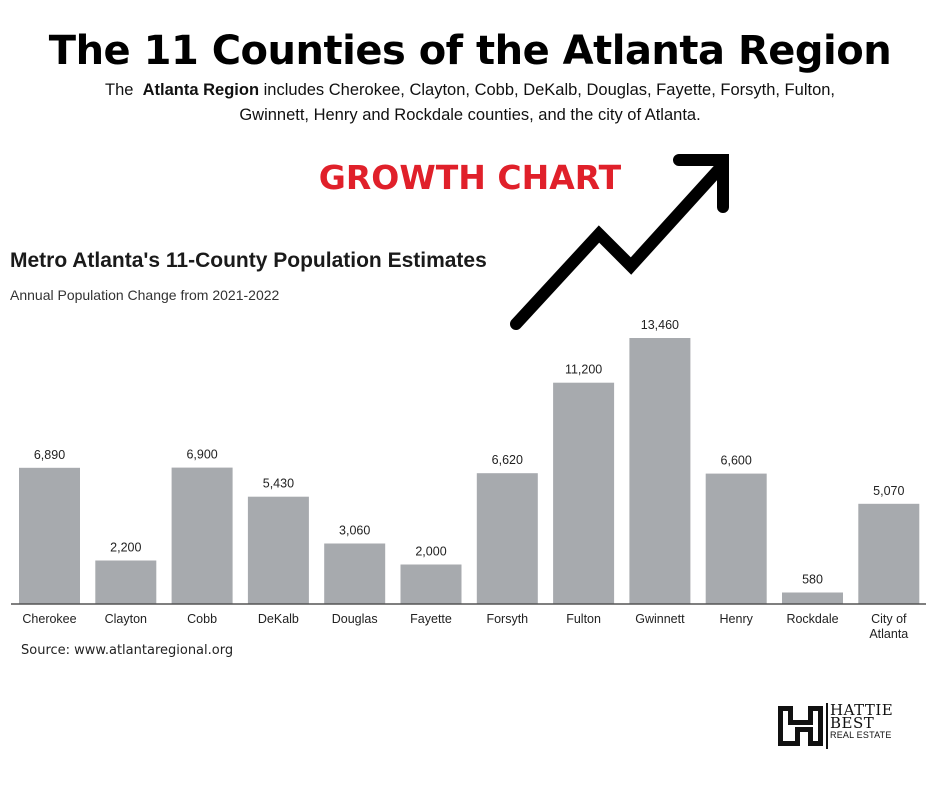  I want to click on page-title: The 11 Counties of the Atlanta Region, so click(470, 51).